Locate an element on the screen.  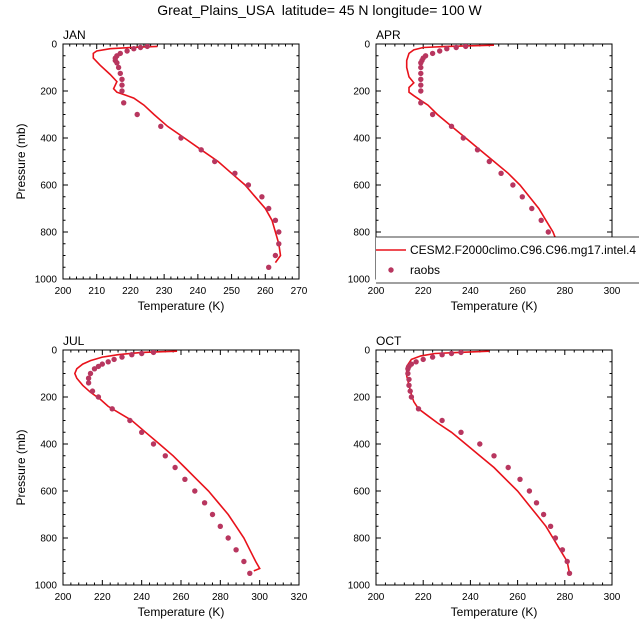
panel-label: JAN is located at coordinates (74, 35).